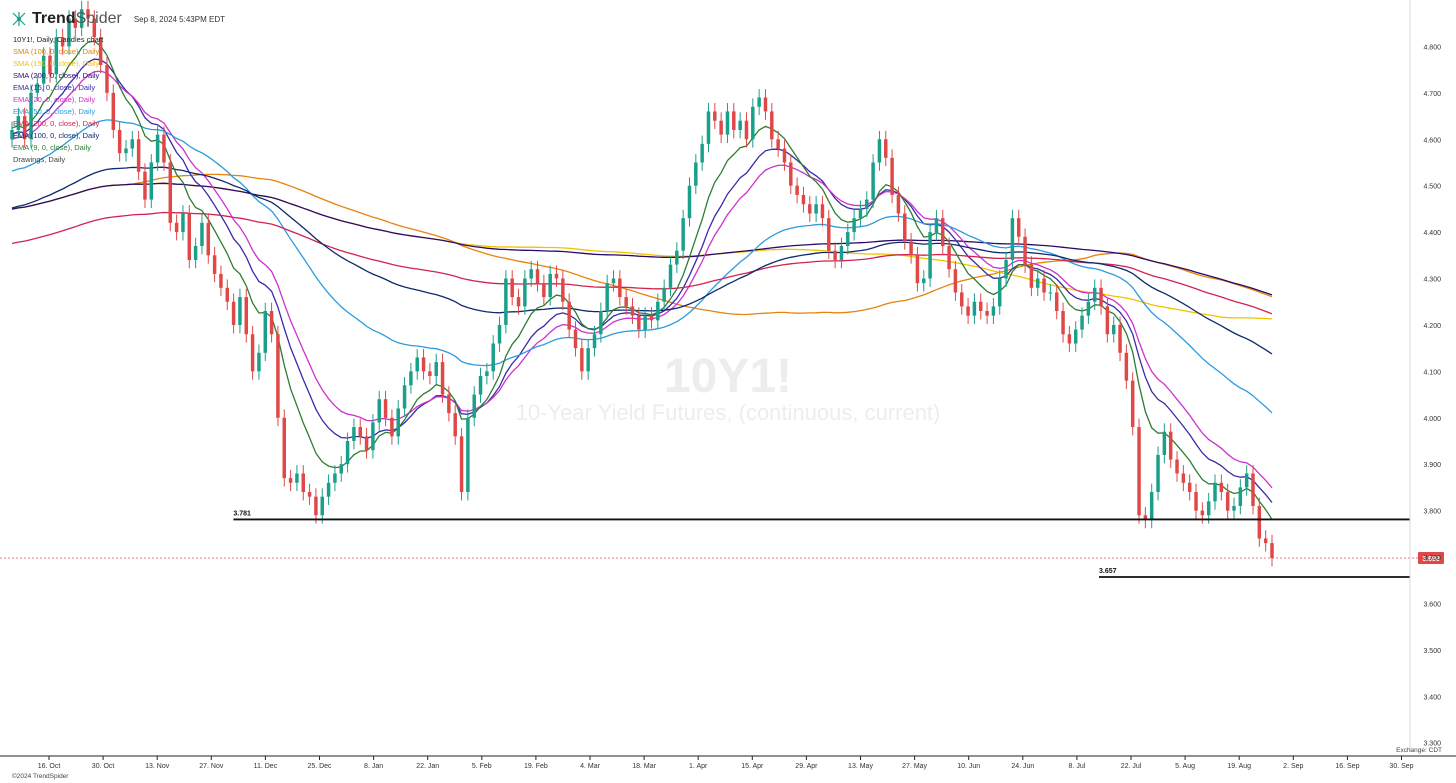  What do you see at coordinates (1432, 326) in the screenshot?
I see `price-tick-label: 4.200` at bounding box center [1432, 326].